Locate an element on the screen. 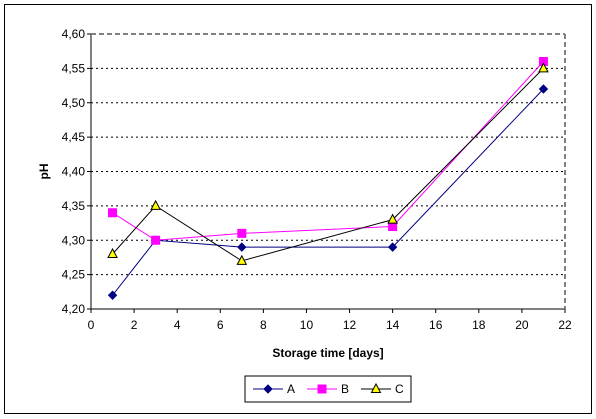 The image size is (596, 419). y-tick-label: 4,40 is located at coordinates (74, 172).